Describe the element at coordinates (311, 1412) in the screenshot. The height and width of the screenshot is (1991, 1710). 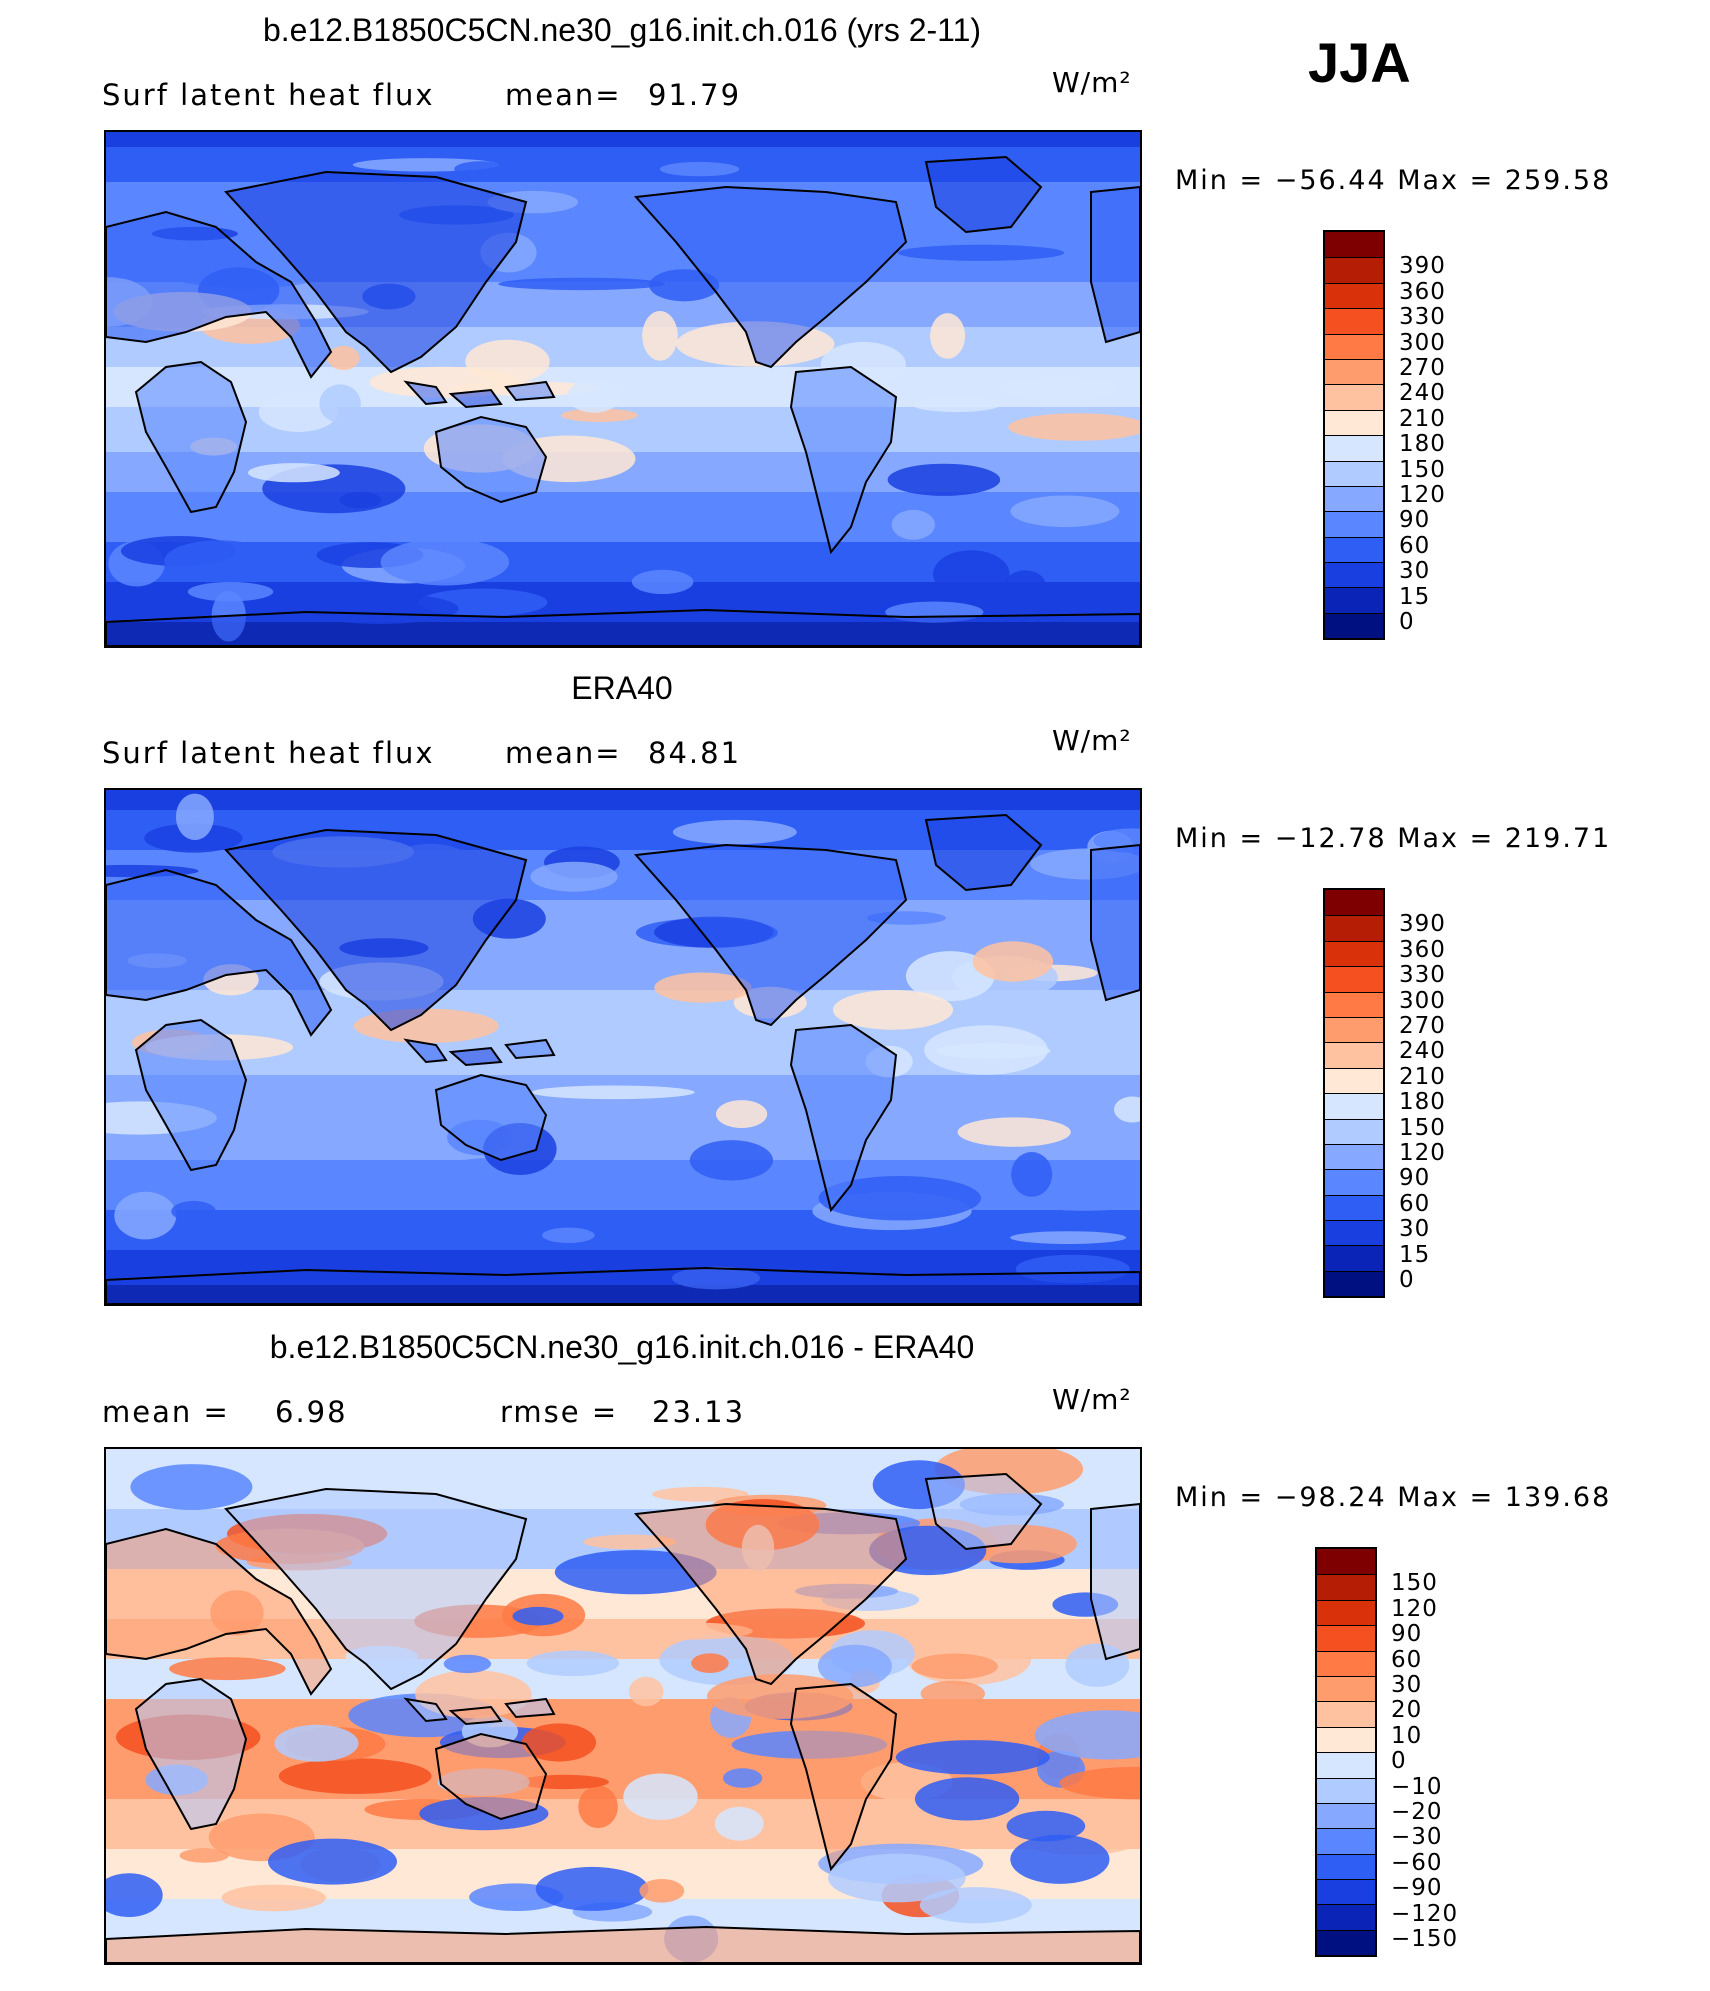
I see `stat1-value: 6.98` at that location.